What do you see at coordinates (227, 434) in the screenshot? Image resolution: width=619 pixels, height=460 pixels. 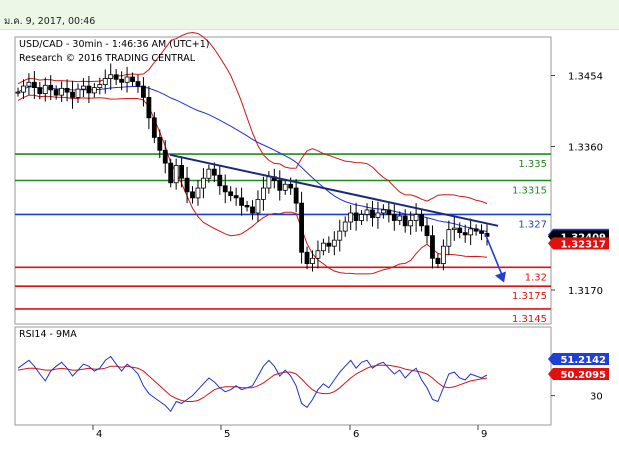 I see `time-tick-label-1: 5` at bounding box center [227, 434].